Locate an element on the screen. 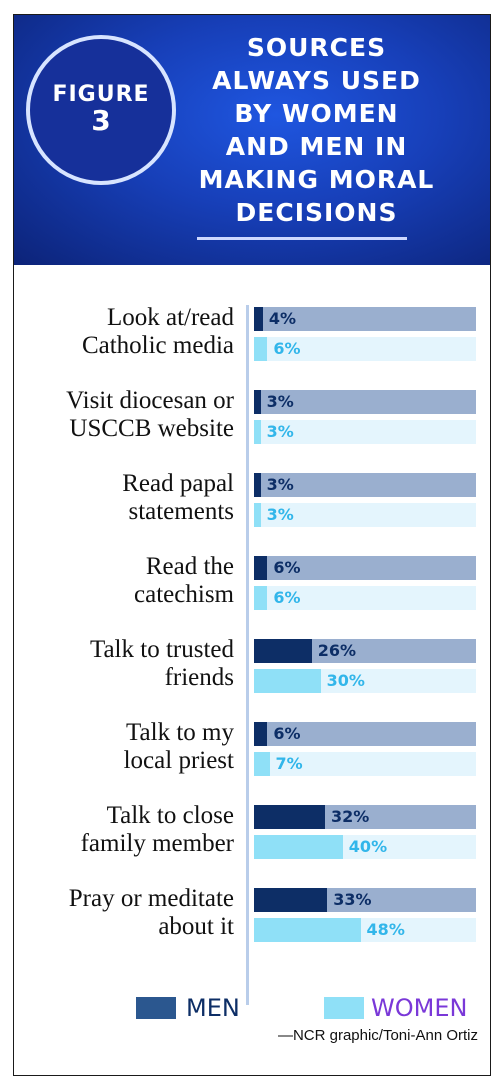  title-line: AND MEN IN is located at coordinates (316, 146).